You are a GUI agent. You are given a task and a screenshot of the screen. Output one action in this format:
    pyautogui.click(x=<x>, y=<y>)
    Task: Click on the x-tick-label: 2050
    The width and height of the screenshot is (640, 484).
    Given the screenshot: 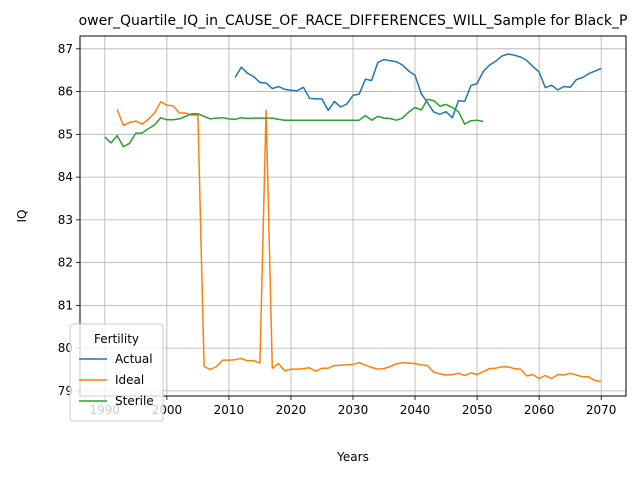 What is the action you would take?
    pyautogui.click(x=477, y=410)
    